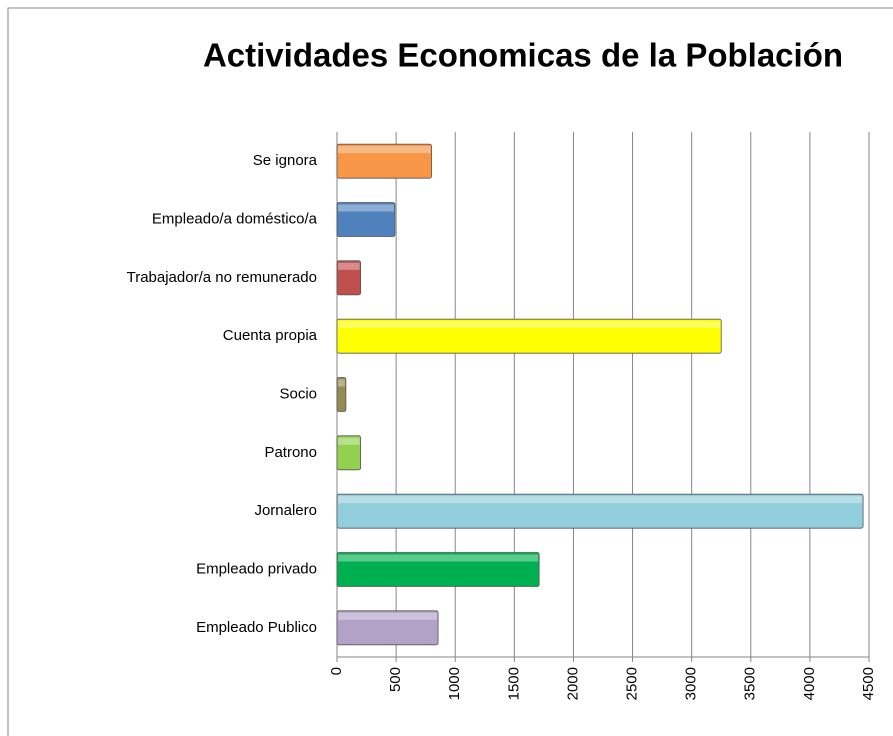  Describe the element at coordinates (285, 160) in the screenshot. I see `y-tick-label: Se ignora` at that location.